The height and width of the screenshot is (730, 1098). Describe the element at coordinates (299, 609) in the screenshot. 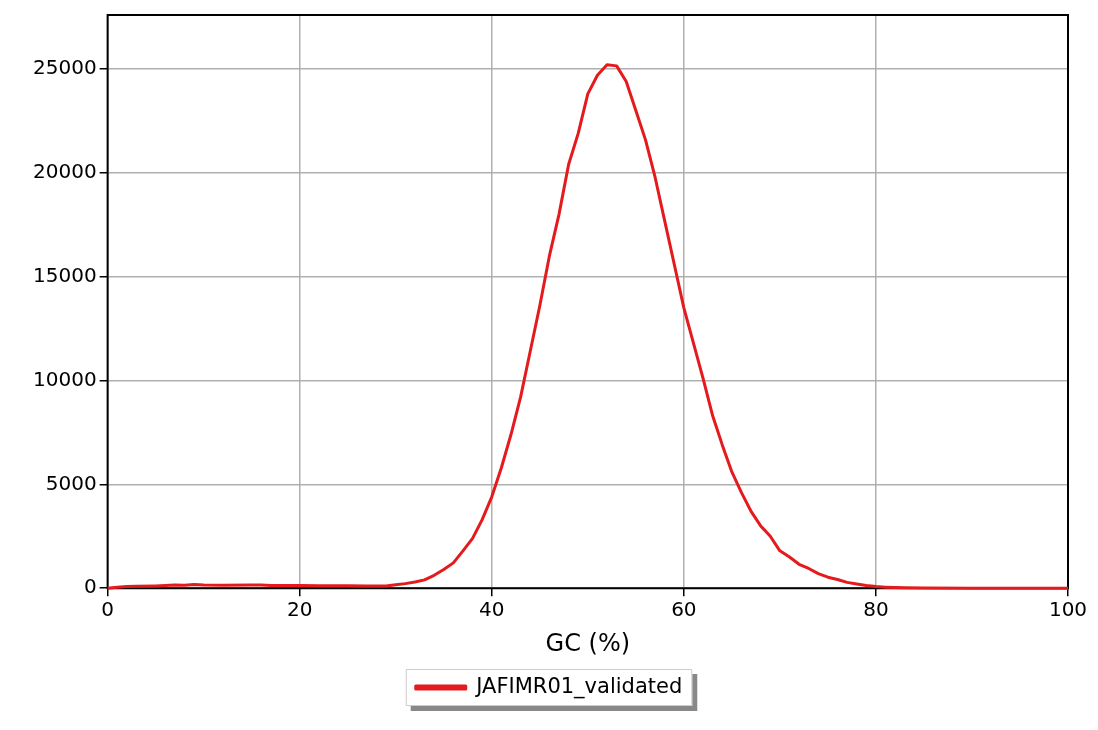

I see `x-tick-label: 20` at that location.